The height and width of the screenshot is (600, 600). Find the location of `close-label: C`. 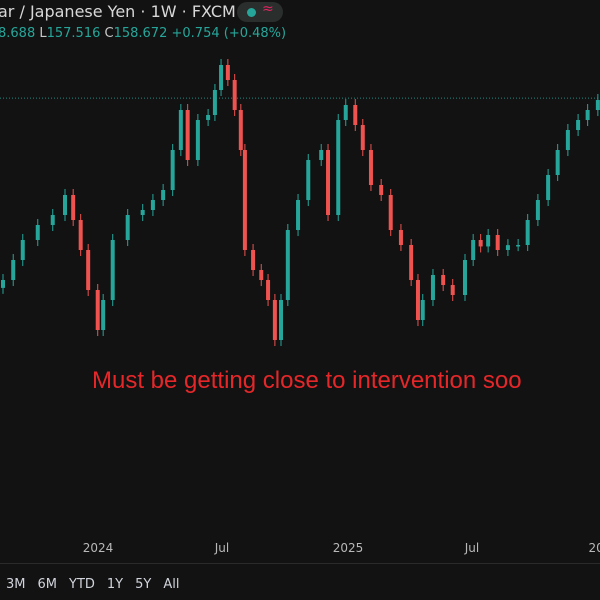

close-label: C is located at coordinates (109, 33).